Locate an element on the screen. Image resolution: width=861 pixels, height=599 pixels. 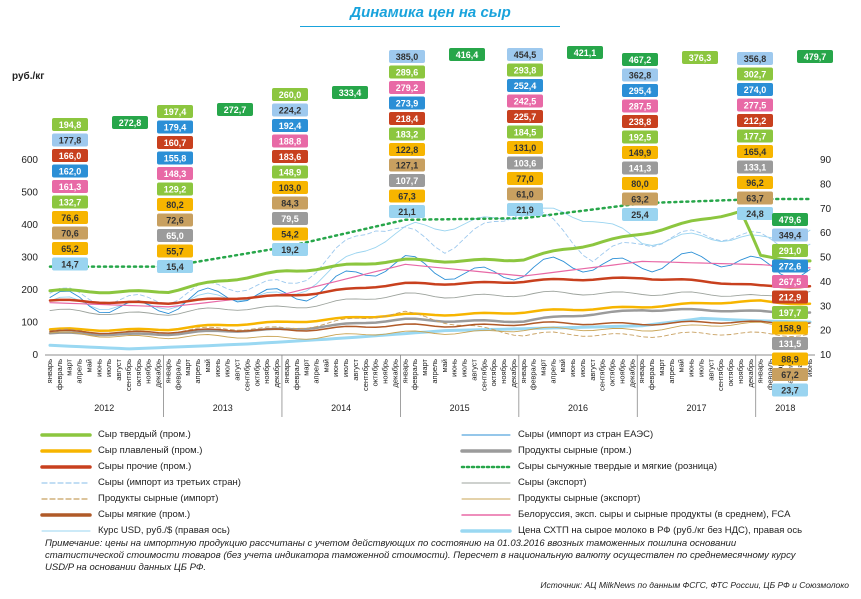
y-tick-label: 200 is located at coordinates (29, 290).